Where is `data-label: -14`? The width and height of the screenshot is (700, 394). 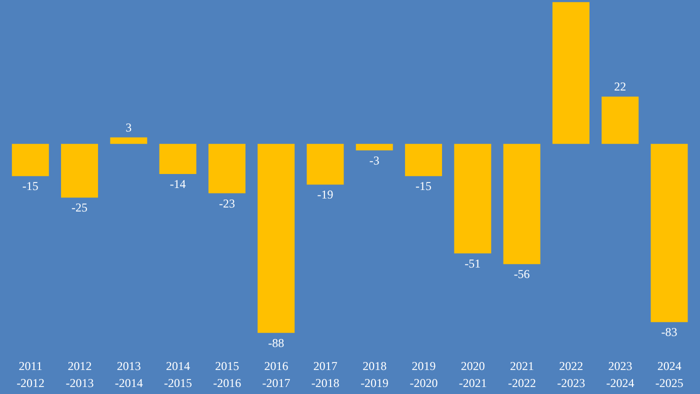 data-label: -14 is located at coordinates (178, 183).